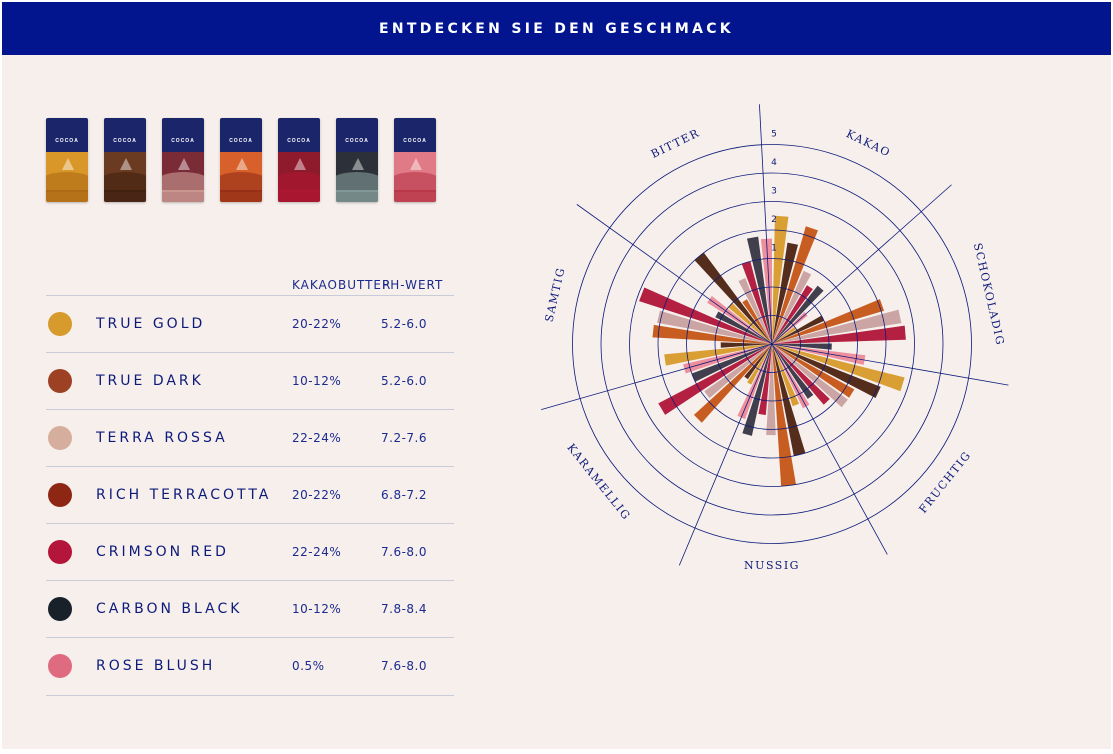 The height and width of the screenshot is (754, 1113). I want to click on category-label: NUSSIG, so click(772, 565).